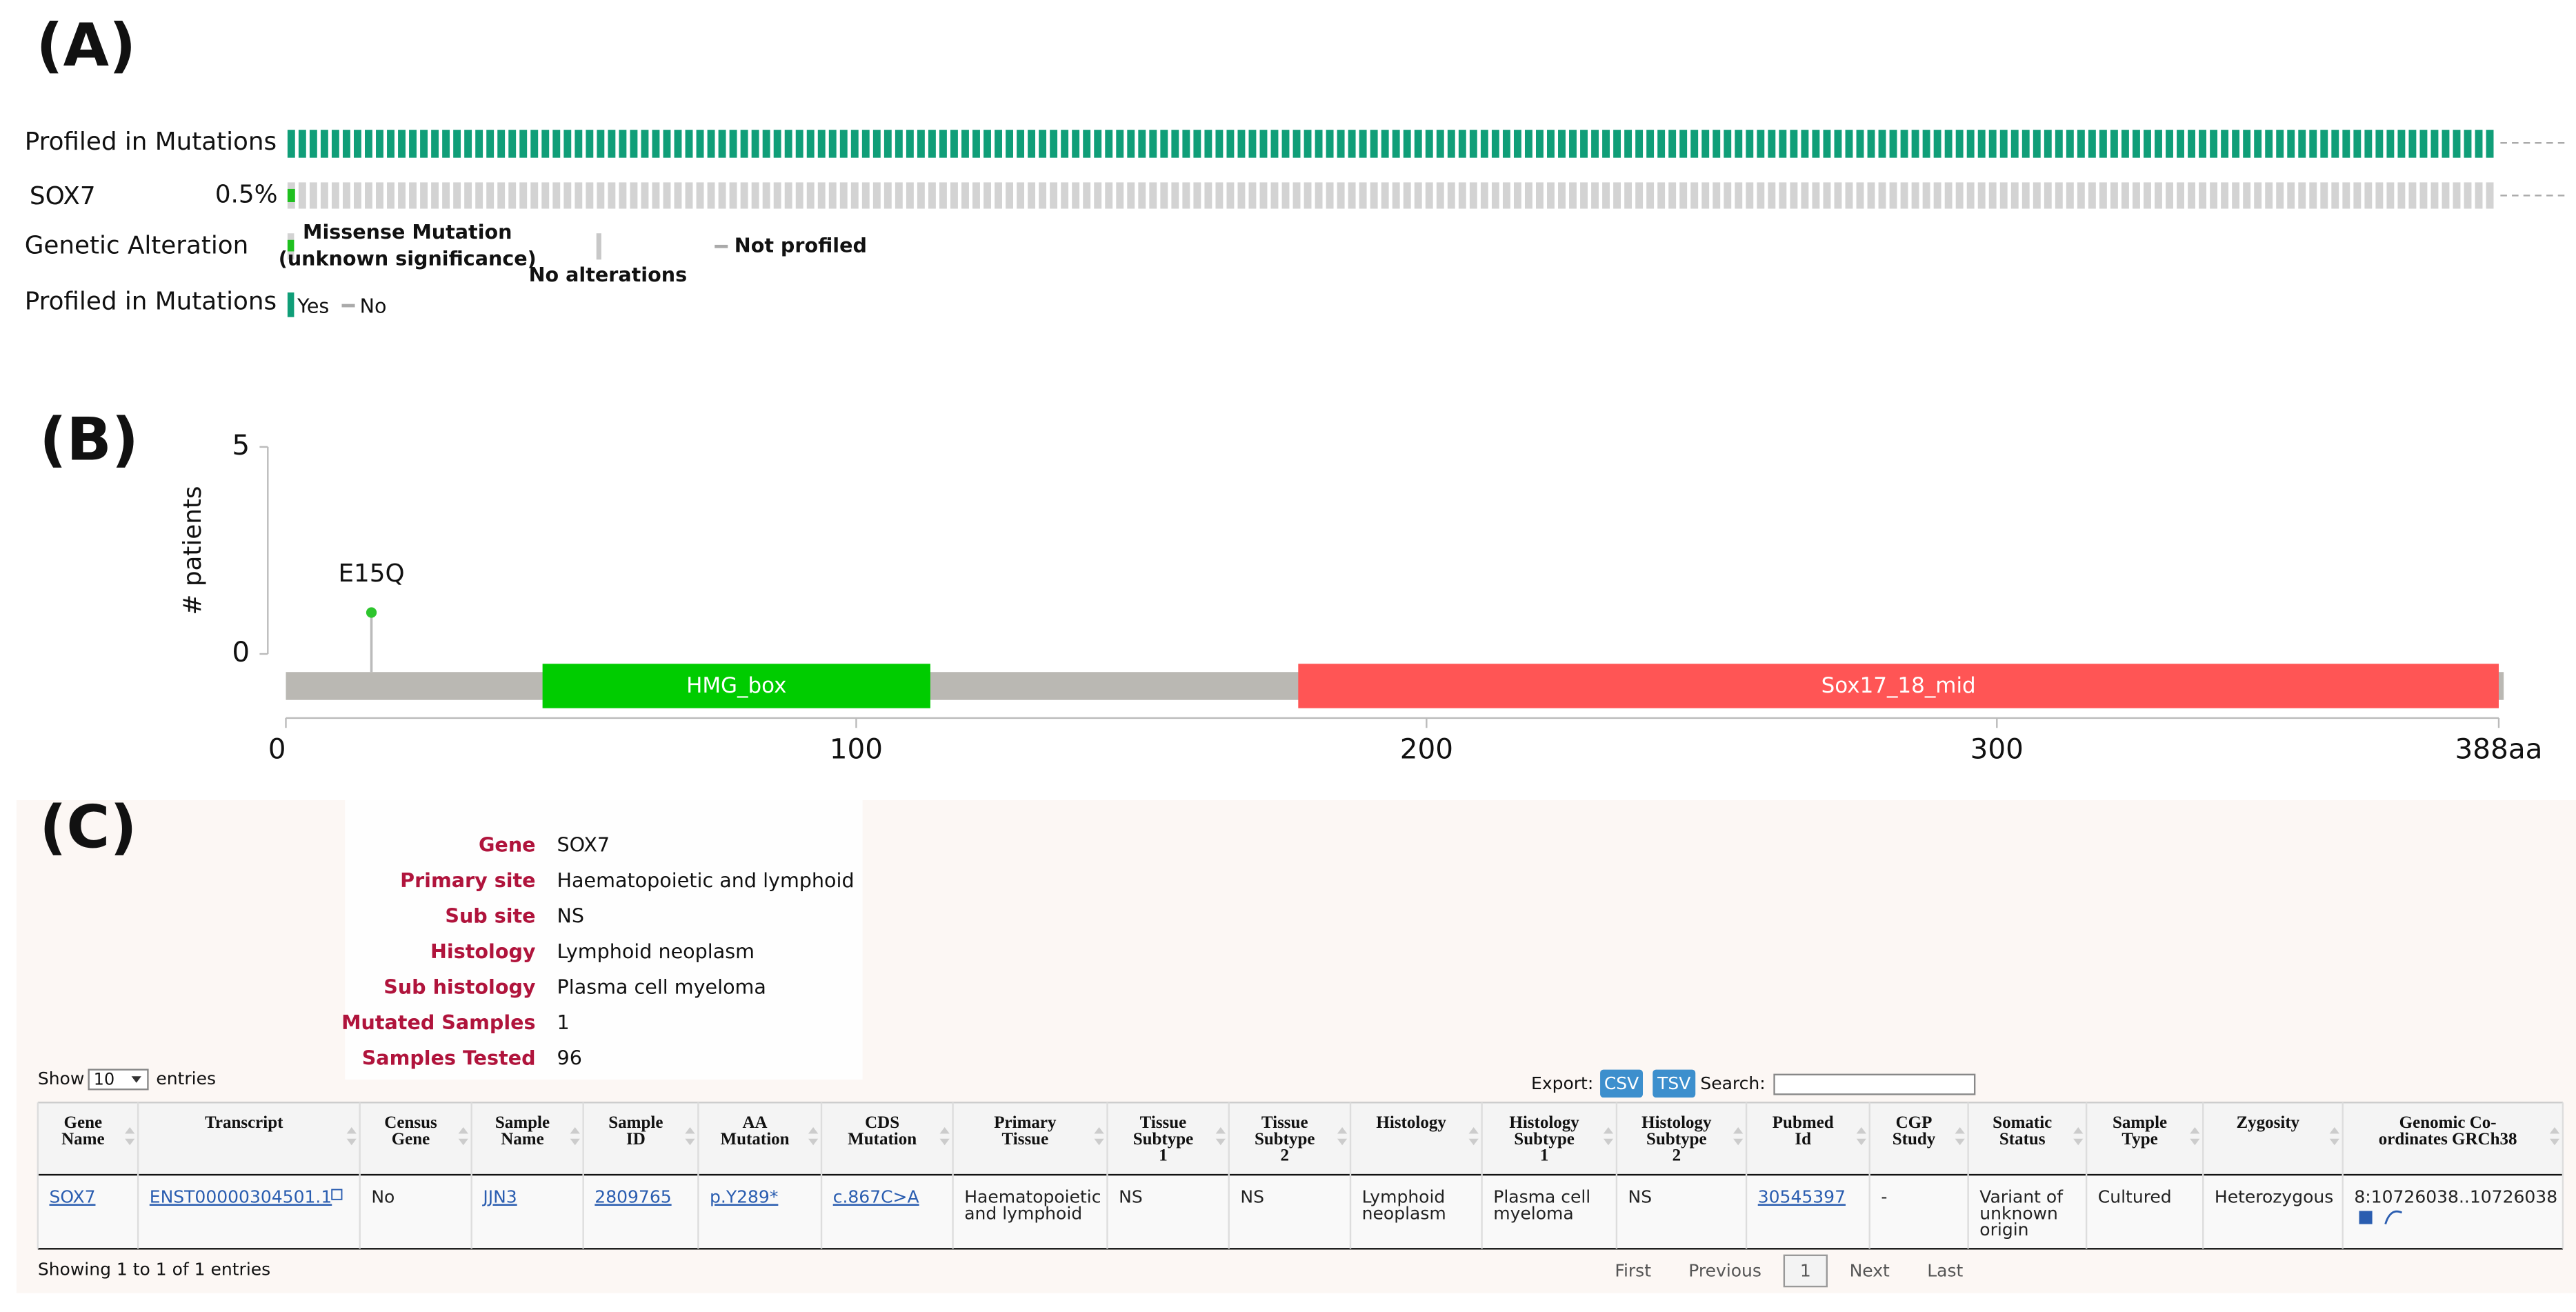 Image resolution: width=2576 pixels, height=1312 pixels. Describe the element at coordinates (1633, 1271) in the screenshot. I see `pager-button: First` at that location.